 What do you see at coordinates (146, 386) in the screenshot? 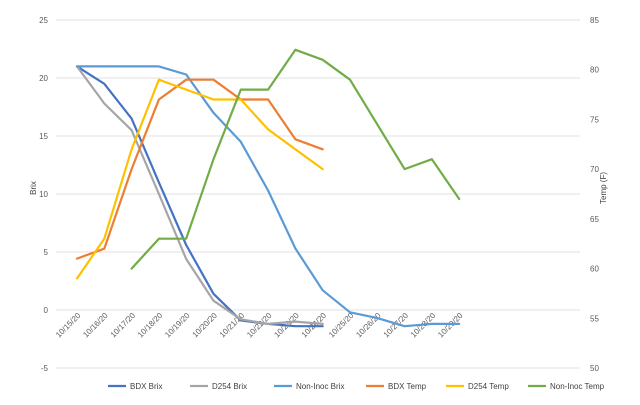
I see `legend-label-bdx-brix: BDX Brix` at bounding box center [146, 386].